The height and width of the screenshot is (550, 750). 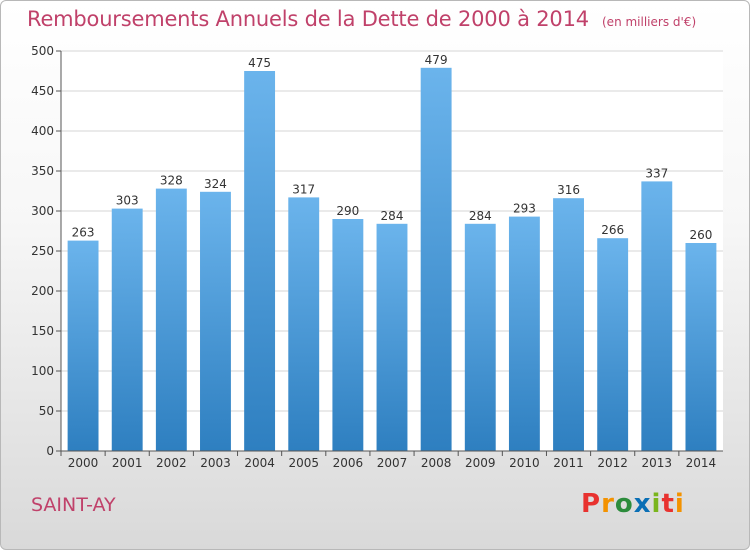 I want to click on data-label: 303, so click(x=127, y=201).